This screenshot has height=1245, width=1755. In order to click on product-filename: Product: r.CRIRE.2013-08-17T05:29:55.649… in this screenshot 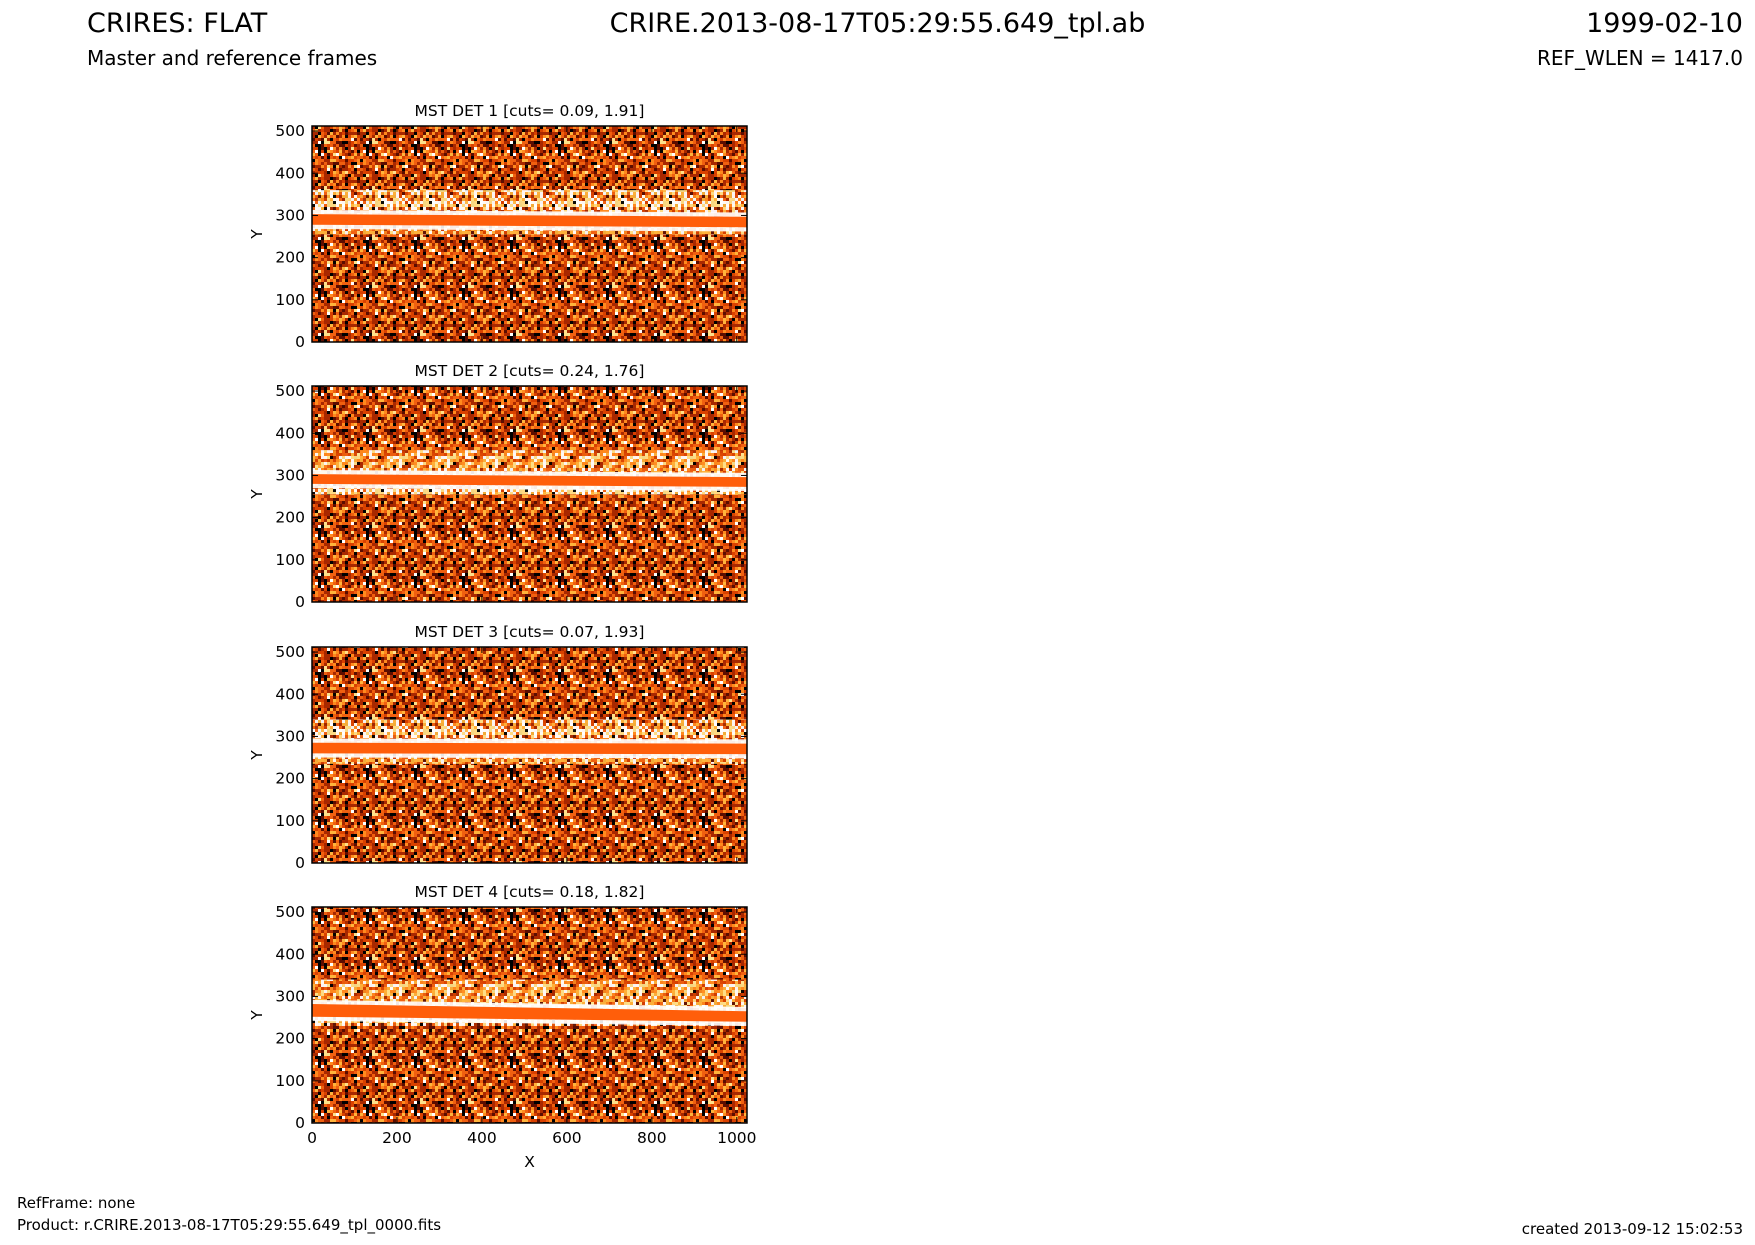, I will do `click(229, 1225)`.